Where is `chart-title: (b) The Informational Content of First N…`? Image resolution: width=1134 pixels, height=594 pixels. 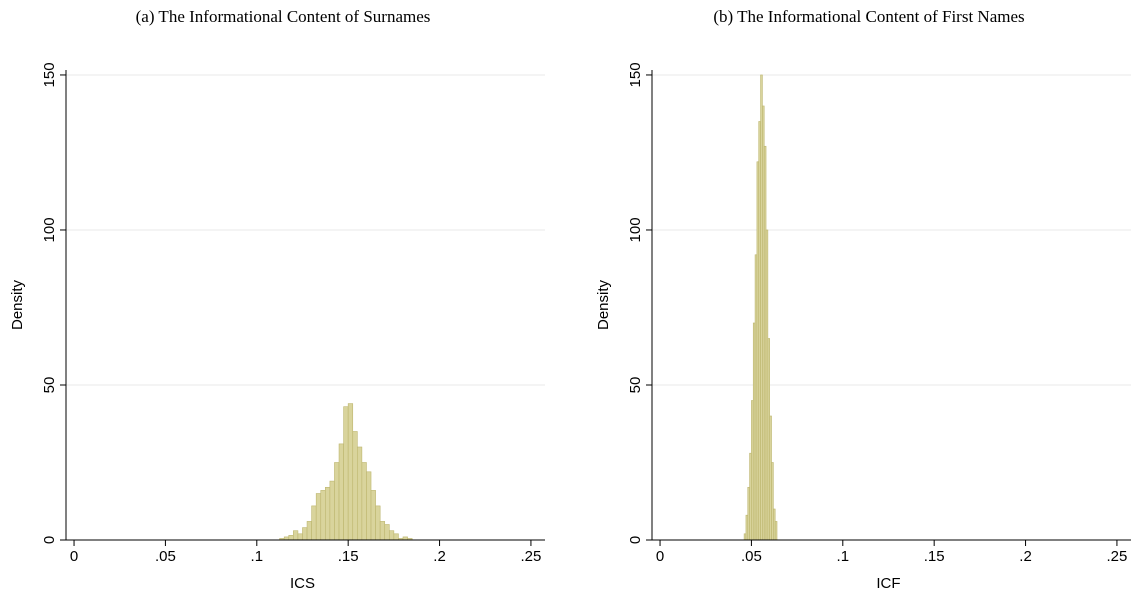 chart-title: (b) The Informational Content of First N… is located at coordinates (868, 16).